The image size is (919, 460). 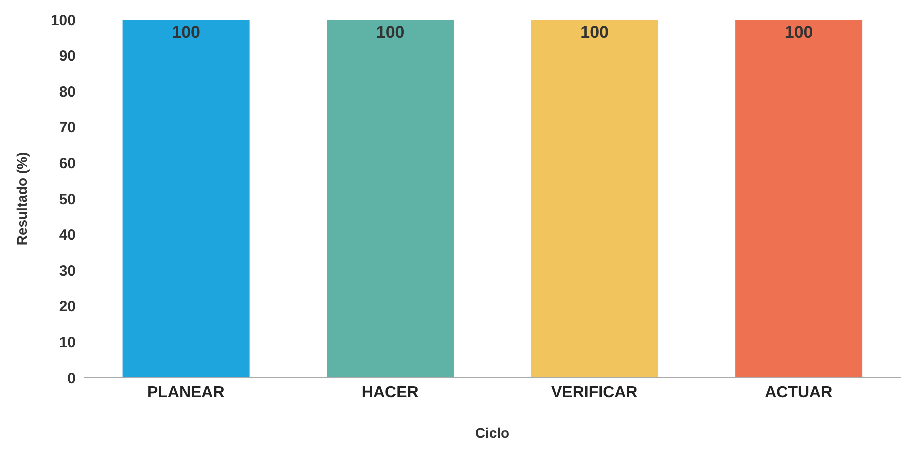 What do you see at coordinates (67, 57) in the screenshot?
I see `y-tick-label: 90` at bounding box center [67, 57].